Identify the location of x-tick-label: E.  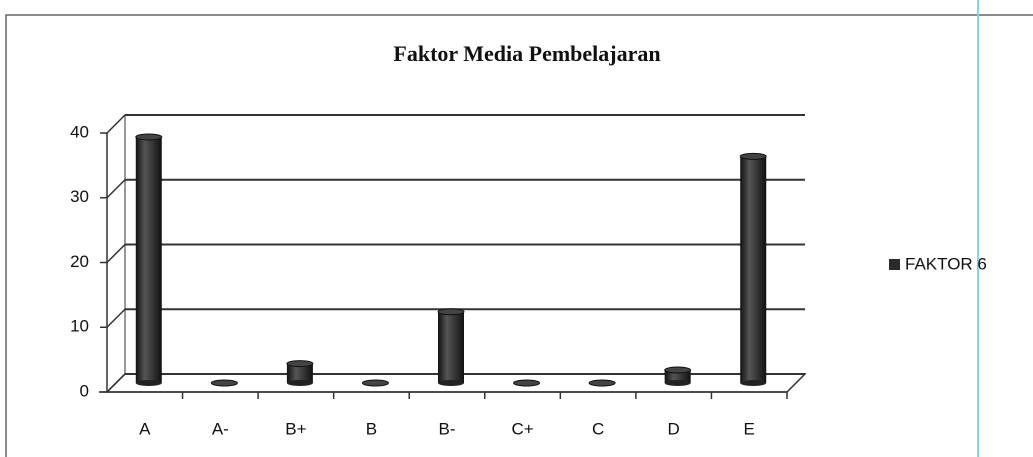
(749, 428).